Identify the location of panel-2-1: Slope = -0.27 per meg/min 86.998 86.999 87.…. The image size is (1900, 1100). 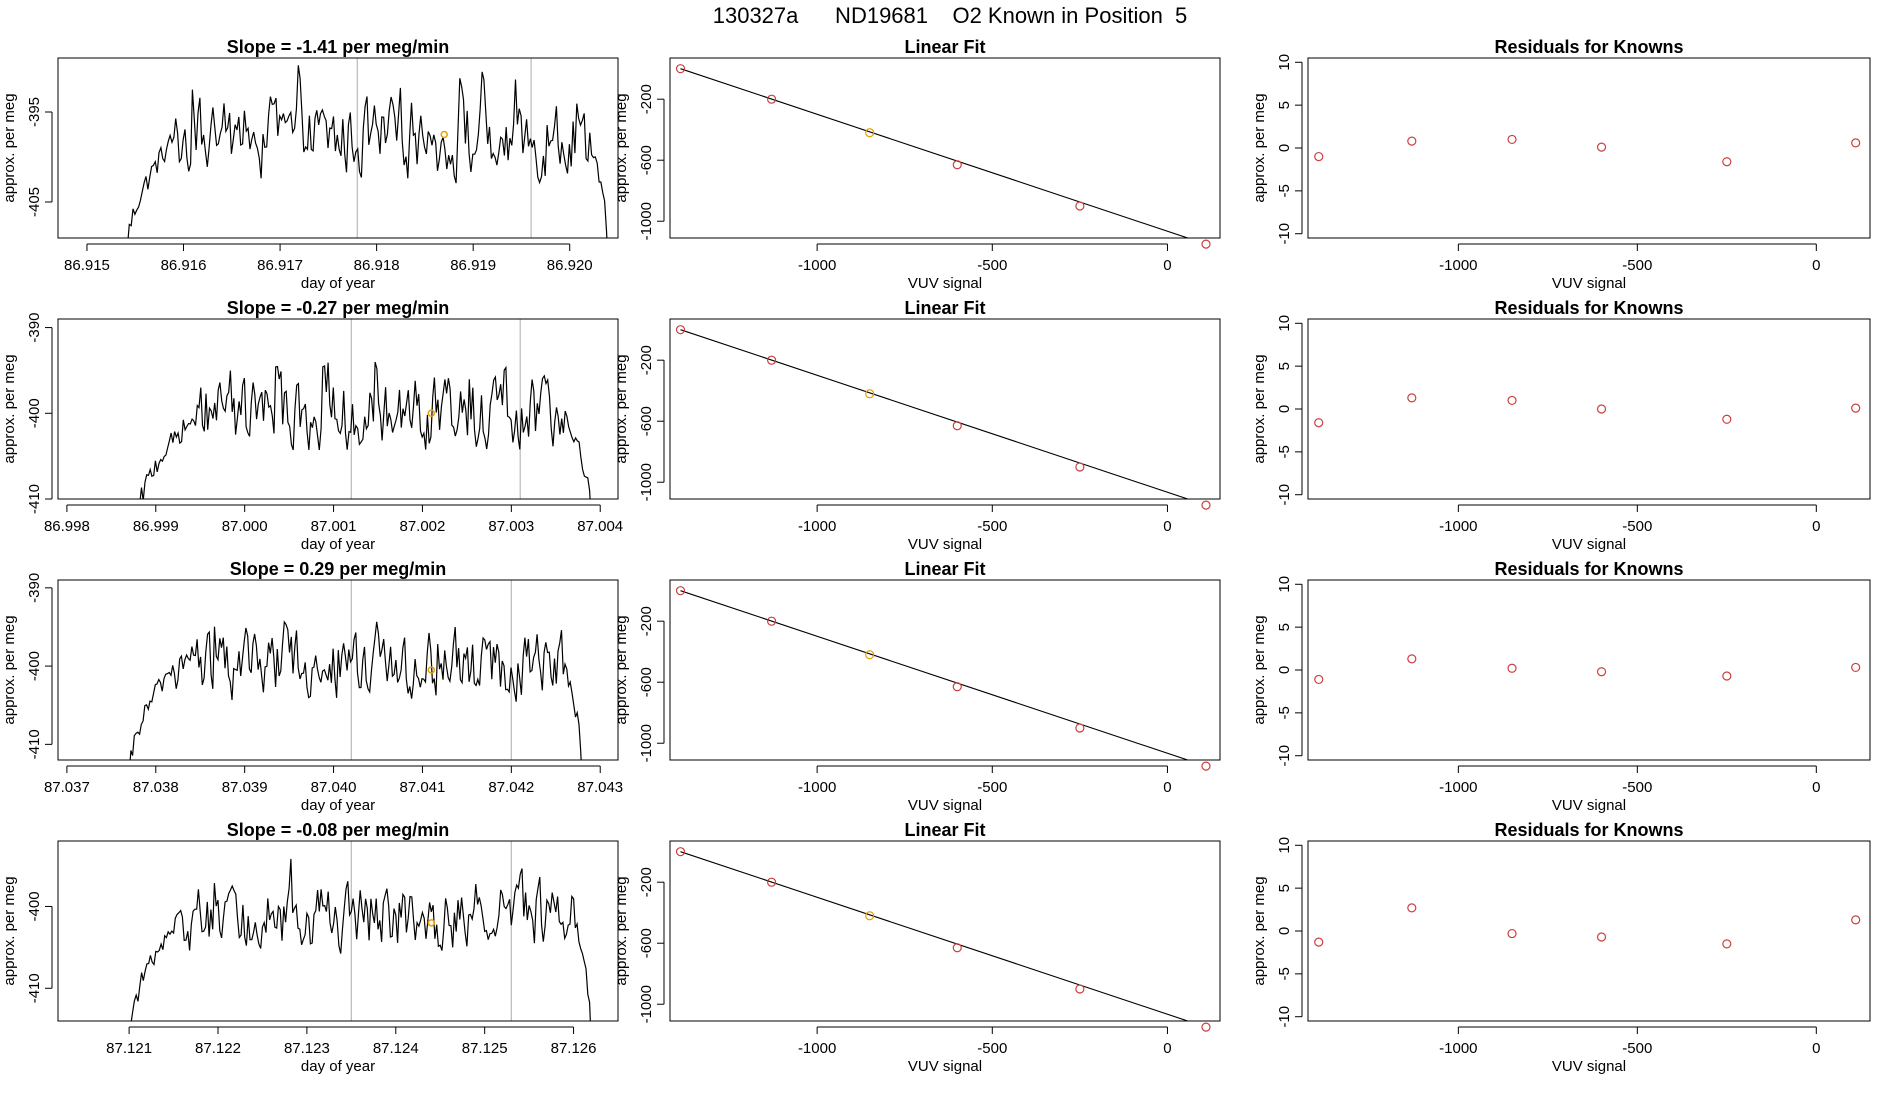
(312, 425).